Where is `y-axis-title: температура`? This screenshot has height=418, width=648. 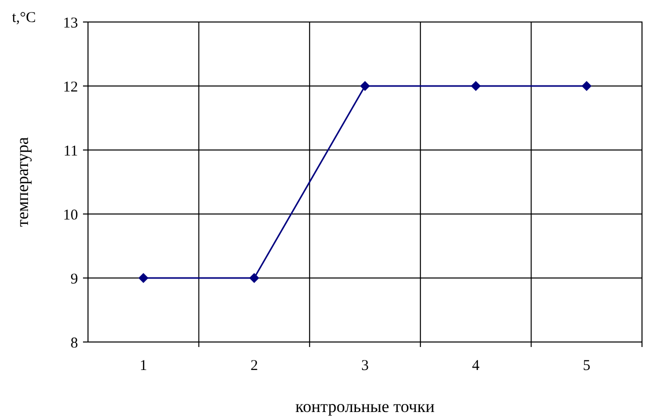
y-axis-title: температура is located at coordinates (22, 181).